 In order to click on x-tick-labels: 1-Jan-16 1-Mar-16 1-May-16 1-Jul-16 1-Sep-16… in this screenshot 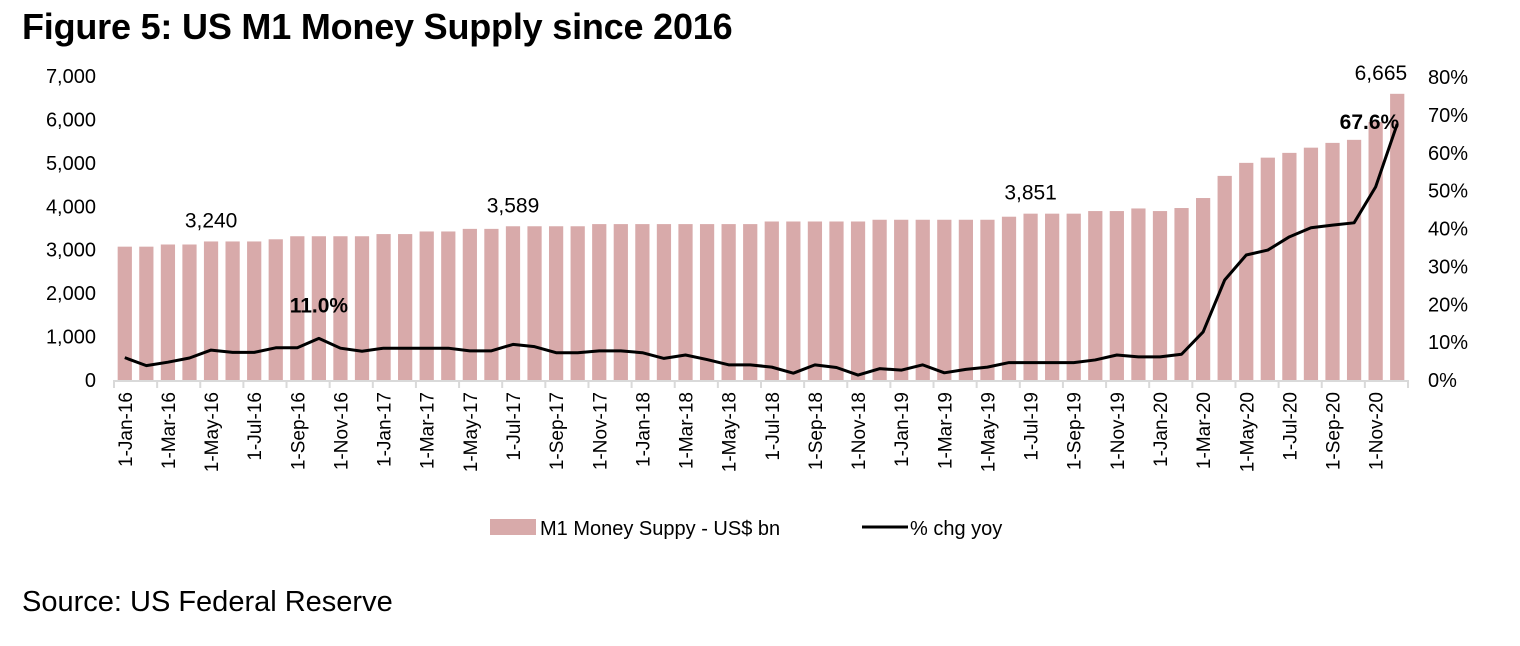, I will do `click(752, 432)`.